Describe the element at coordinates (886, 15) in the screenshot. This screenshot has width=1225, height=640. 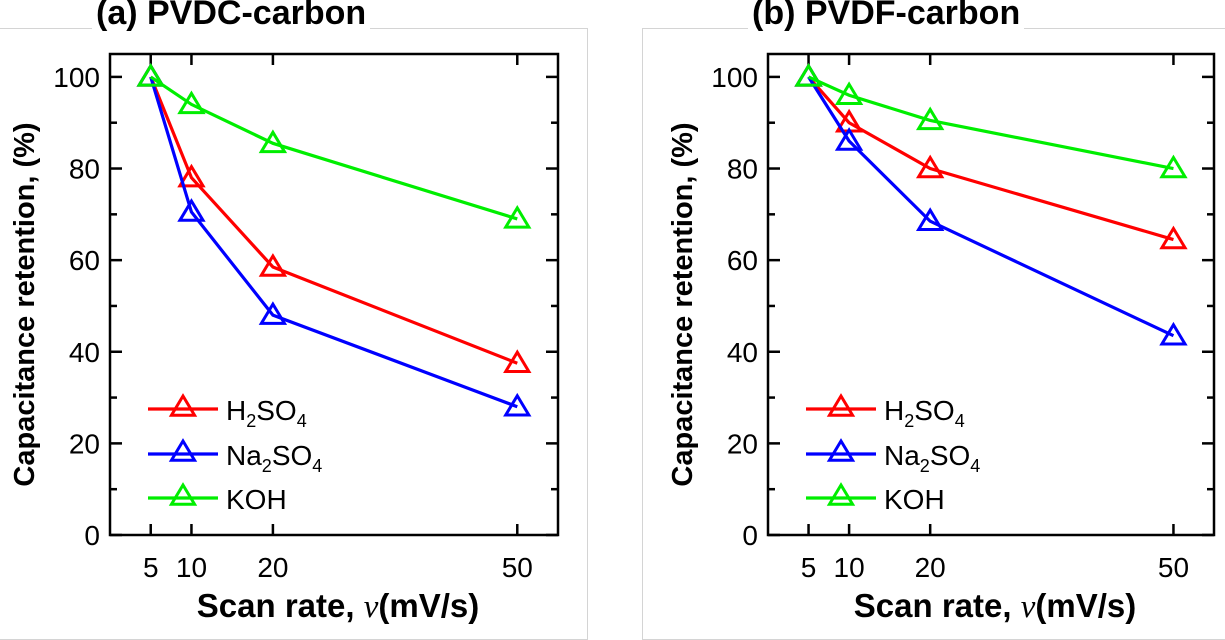
I see `panel-b-title: (b) PVDF-carbon` at that location.